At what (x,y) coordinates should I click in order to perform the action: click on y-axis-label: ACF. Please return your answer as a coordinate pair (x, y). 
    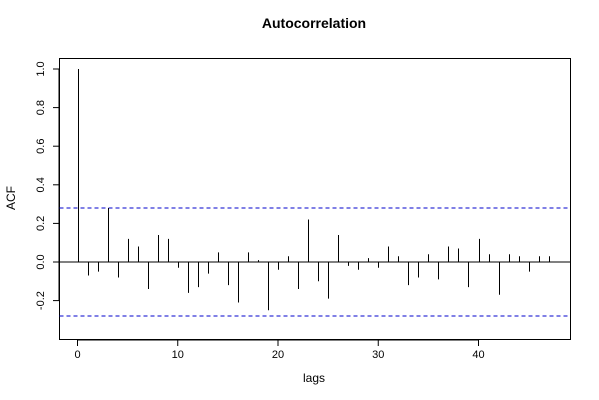
    Looking at the image, I should click on (11, 198).